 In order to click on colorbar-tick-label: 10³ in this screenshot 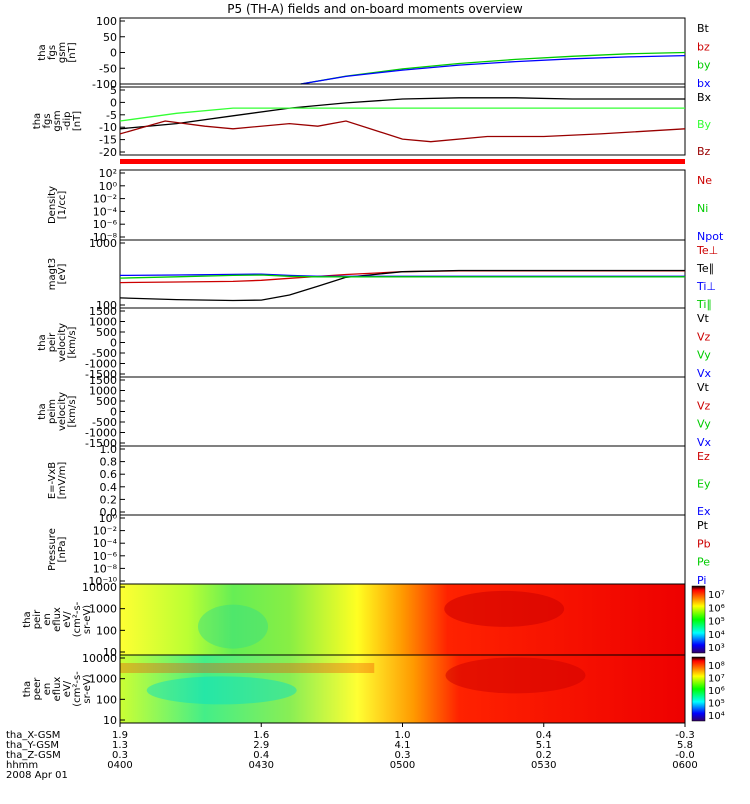, I will do `click(716, 648)`.